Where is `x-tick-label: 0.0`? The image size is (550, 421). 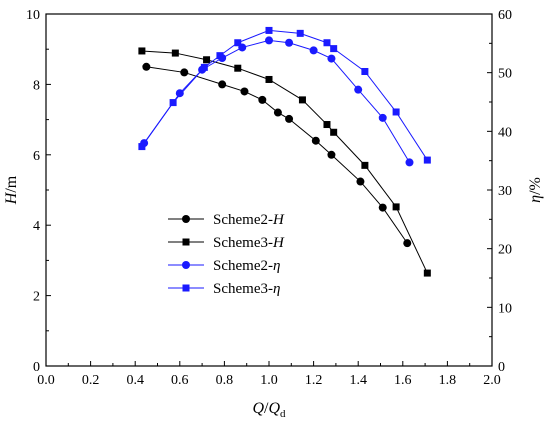 x-tick-label: 0.0 is located at coordinates (46, 380).